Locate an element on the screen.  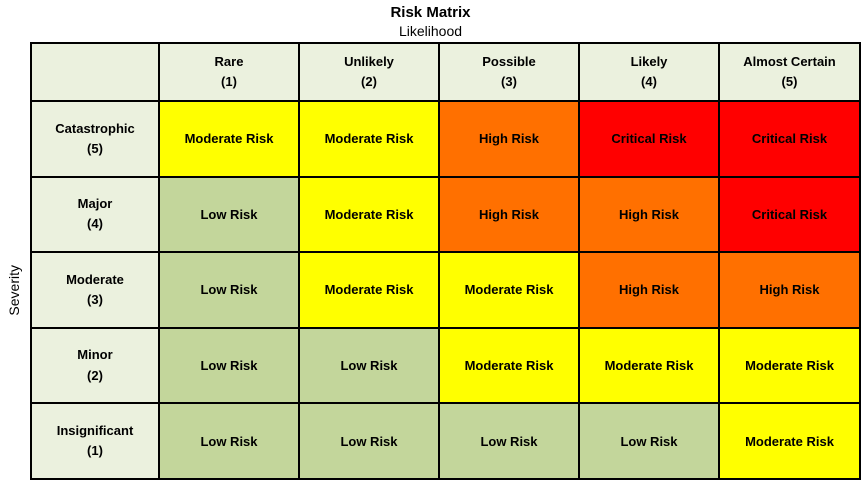
y-axis-label: Severity is located at coordinates (14, 290).